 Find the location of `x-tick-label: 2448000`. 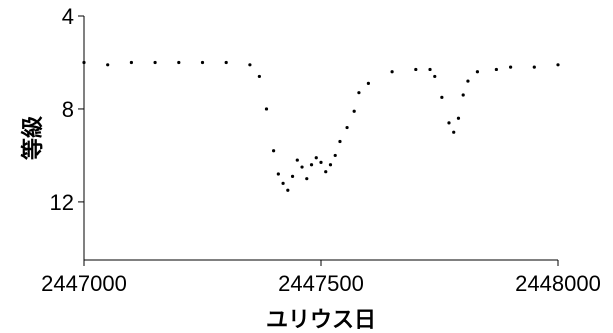

x-tick-label: 2448000 is located at coordinates (558, 283).